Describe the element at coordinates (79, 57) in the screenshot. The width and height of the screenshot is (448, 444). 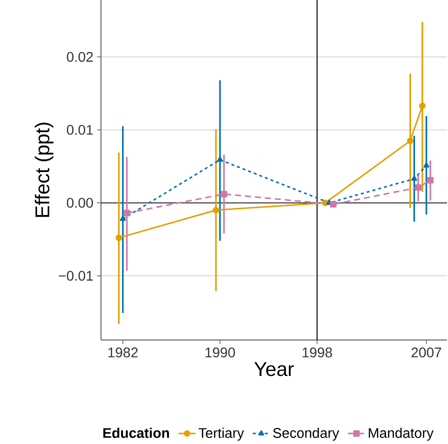
I see `y-tick-label: 0.02` at that location.